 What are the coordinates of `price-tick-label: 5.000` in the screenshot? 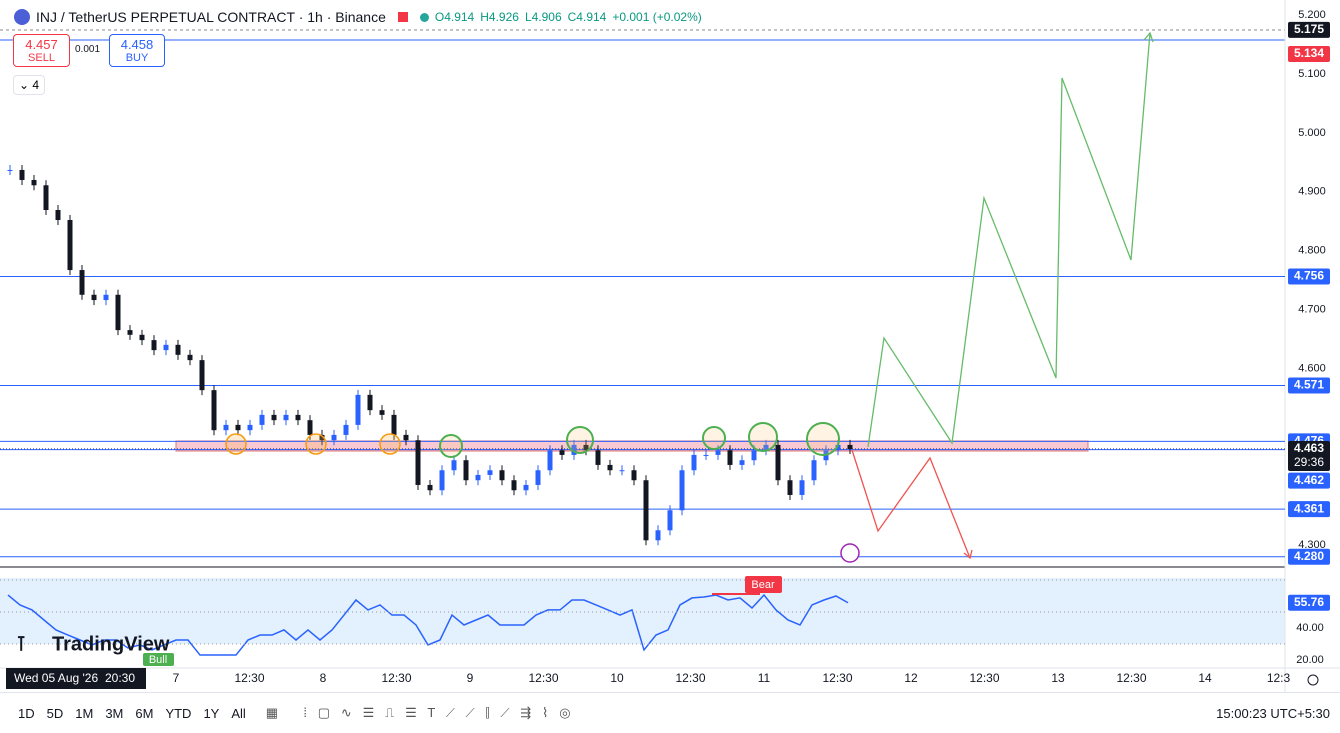 It's located at (1312, 133).